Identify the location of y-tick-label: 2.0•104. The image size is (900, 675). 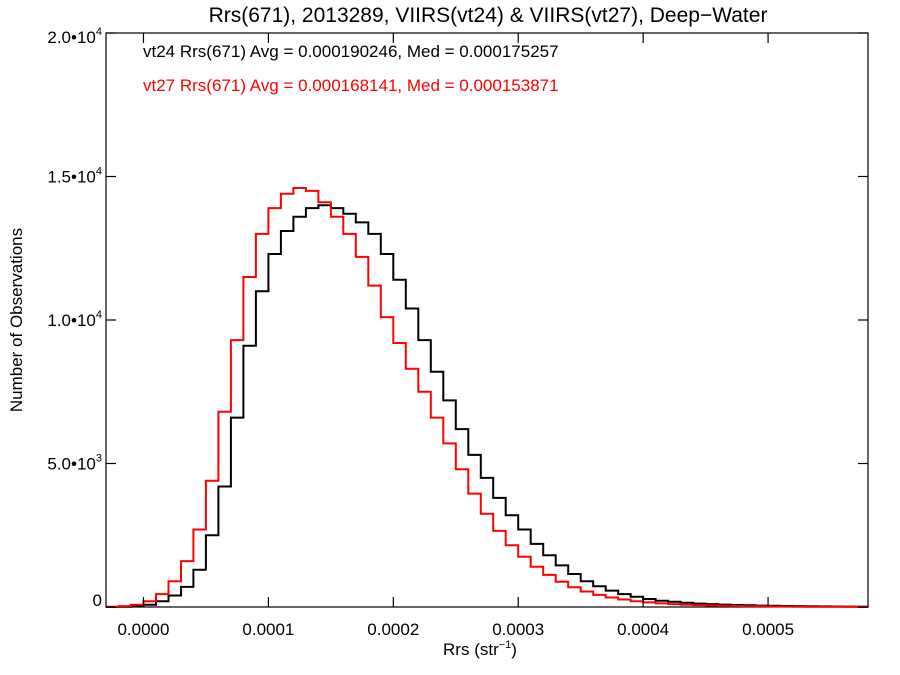
(74, 36).